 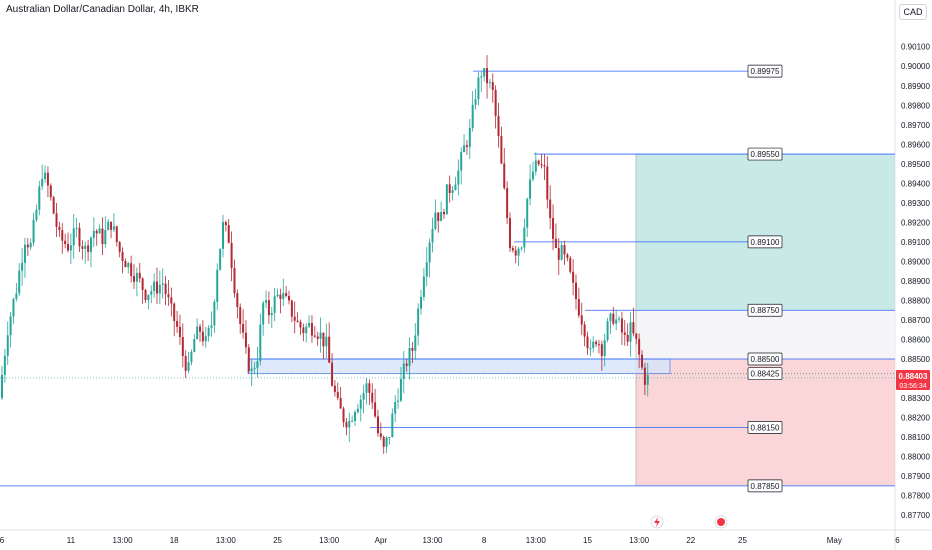 I want to click on level-label: 0.88750, so click(x=765, y=310).